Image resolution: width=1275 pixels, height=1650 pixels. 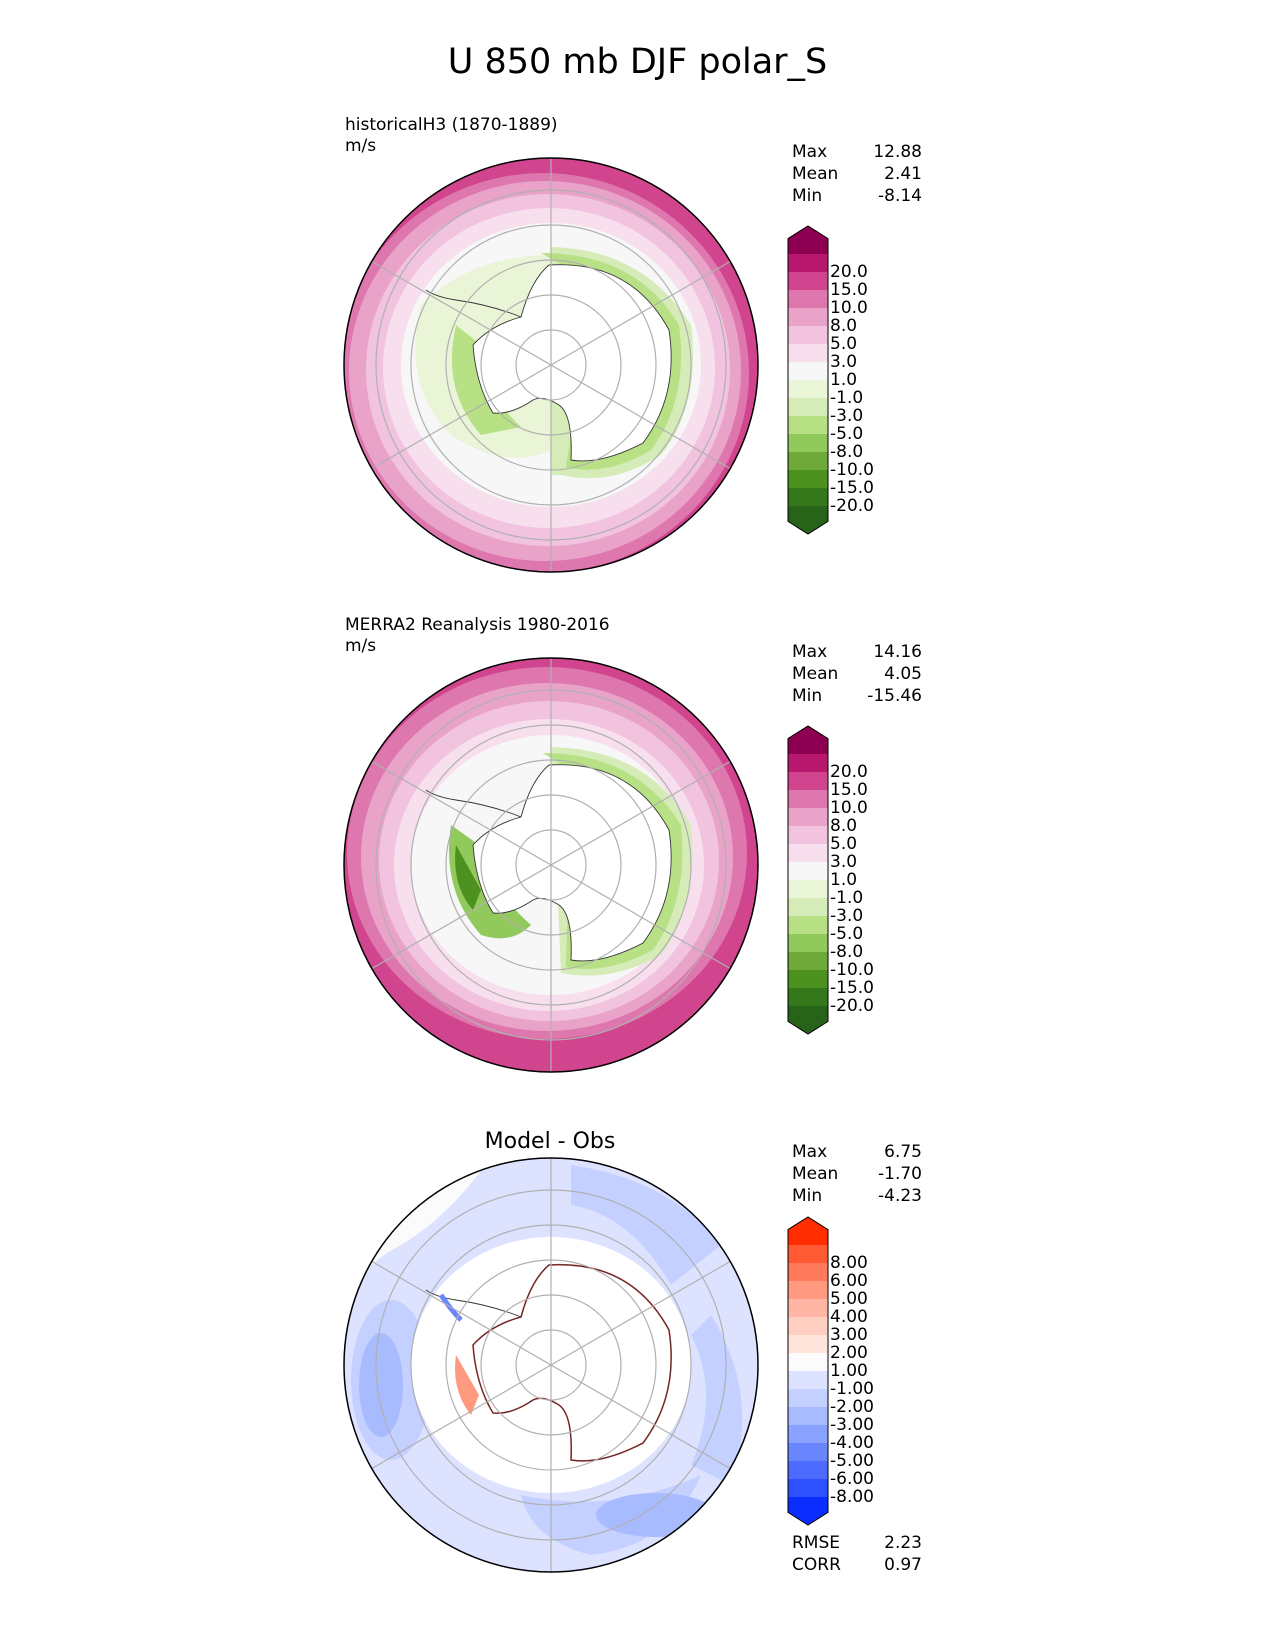 What do you see at coordinates (816, 1565) in the screenshot?
I see `corr-label: CORR` at bounding box center [816, 1565].